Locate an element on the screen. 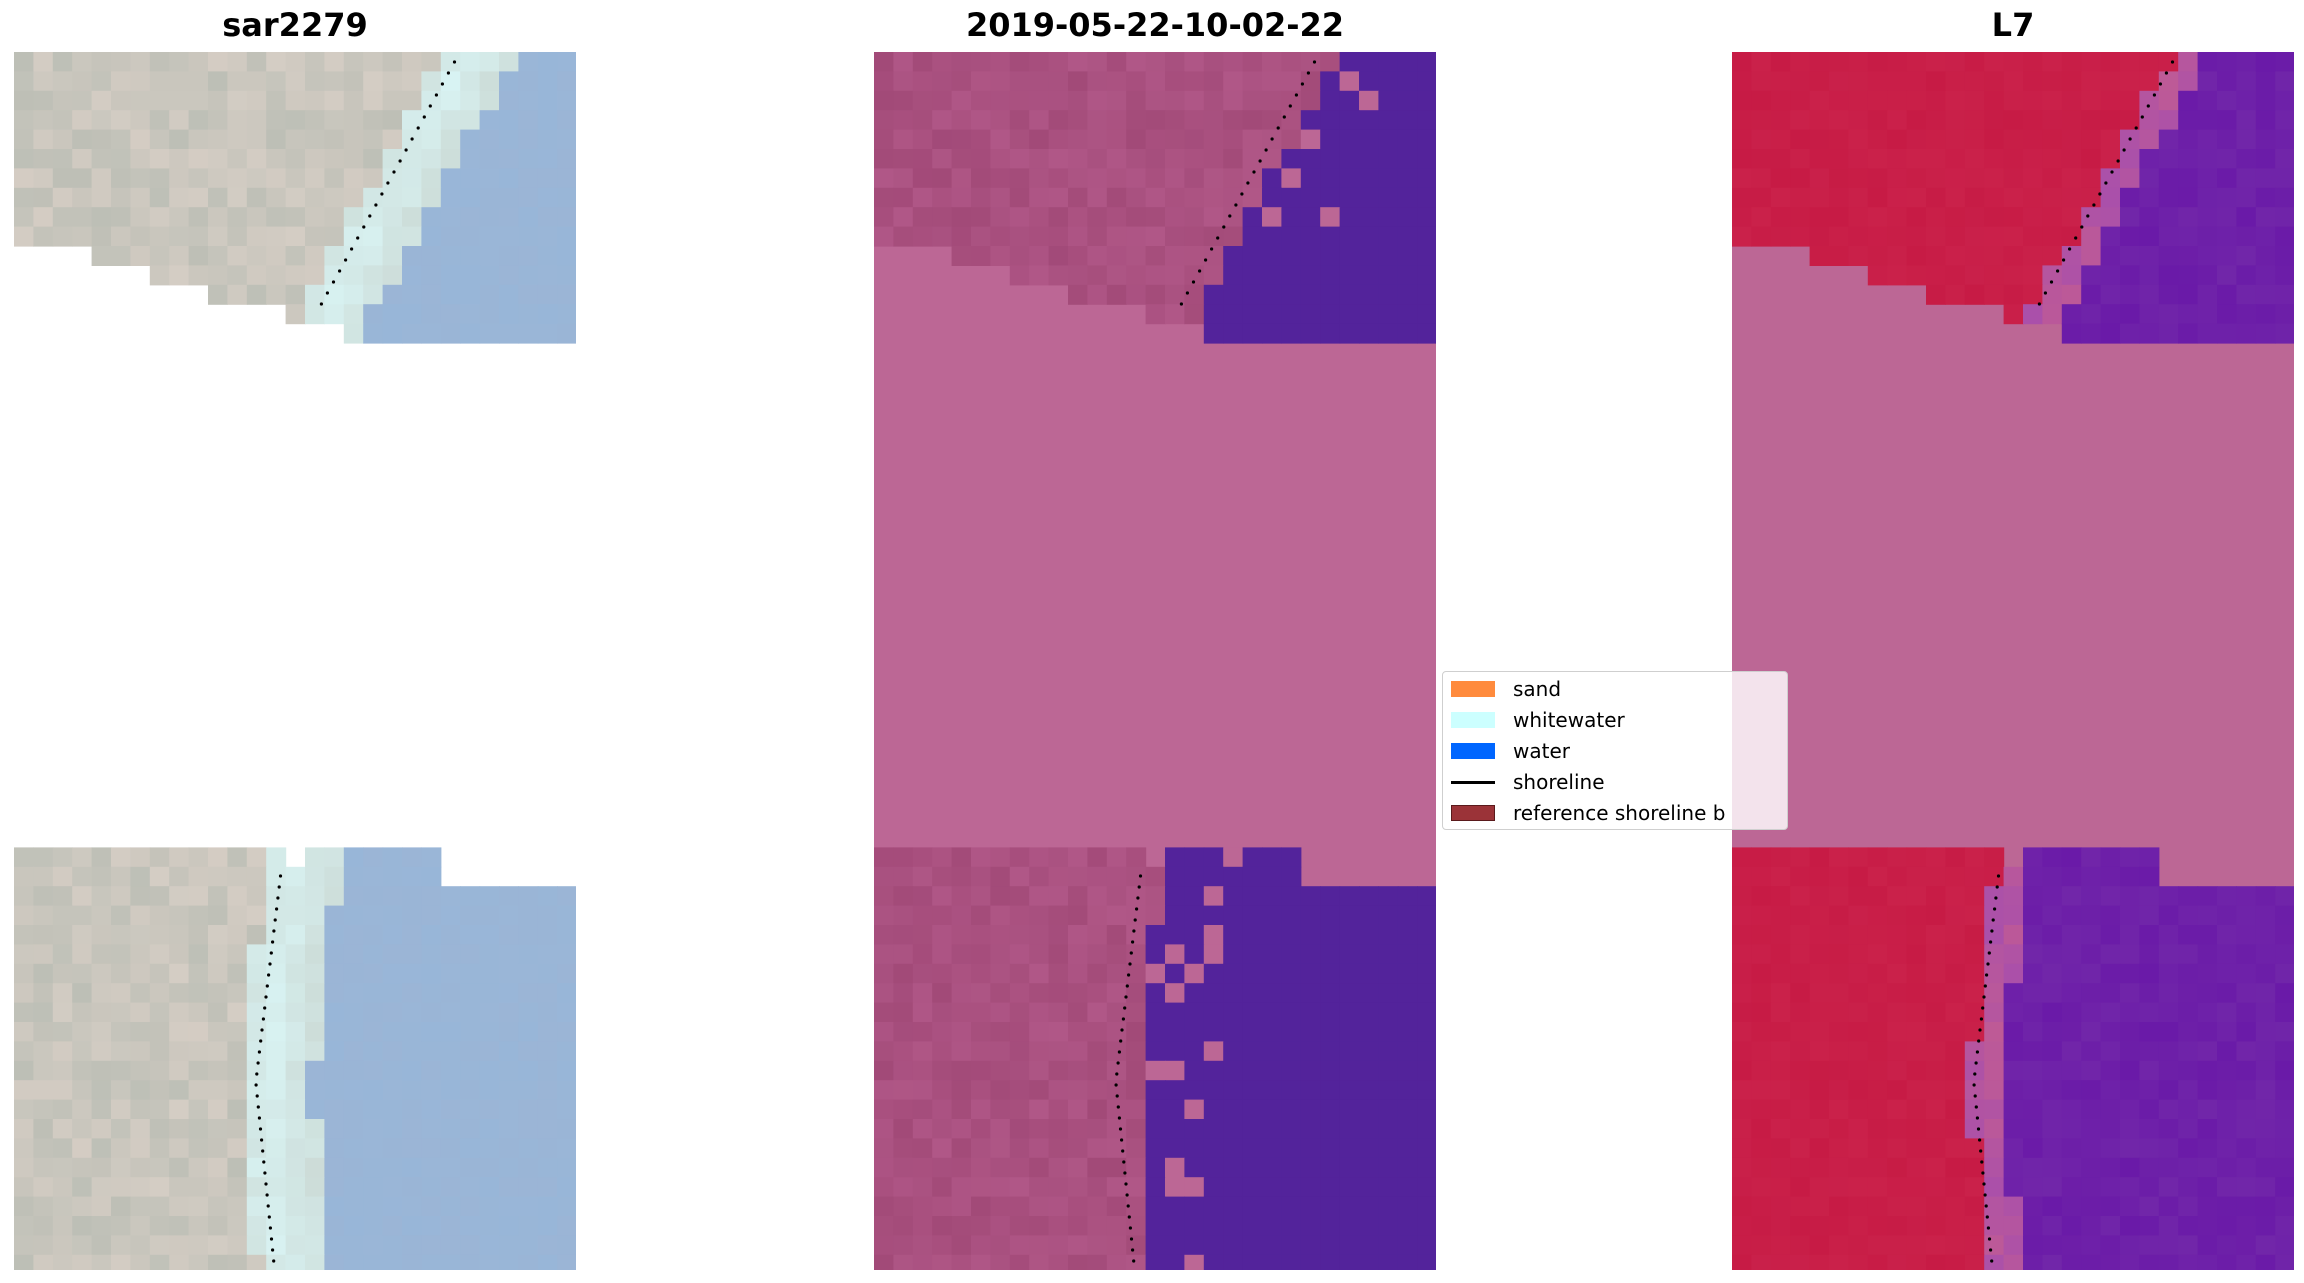  legend-swatch-whitewater is located at coordinates (1473, 720).